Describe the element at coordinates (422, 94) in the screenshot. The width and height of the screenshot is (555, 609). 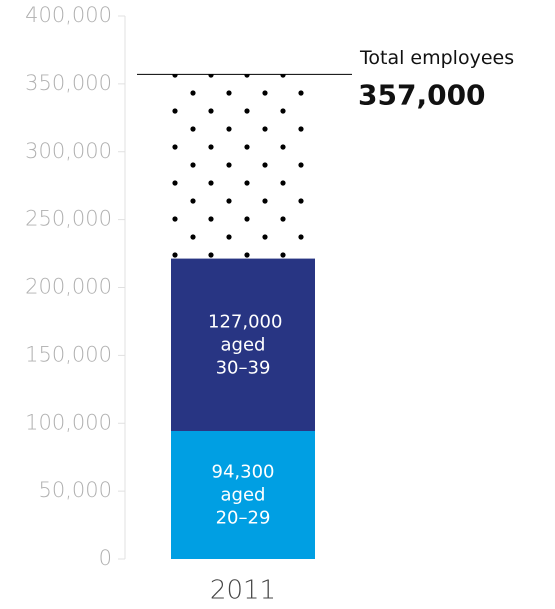
I see `annotation-value: 357,000` at that location.